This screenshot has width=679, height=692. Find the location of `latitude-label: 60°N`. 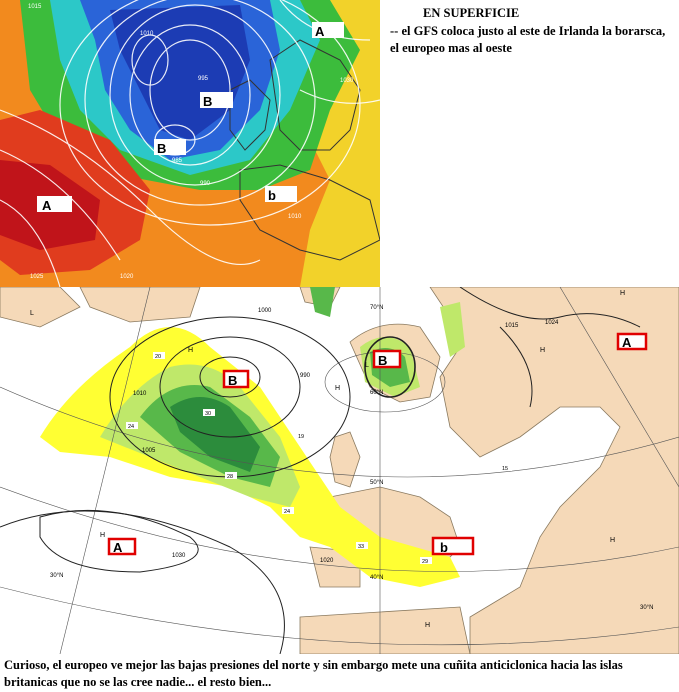

latitude-label: 60°N is located at coordinates (376, 393).